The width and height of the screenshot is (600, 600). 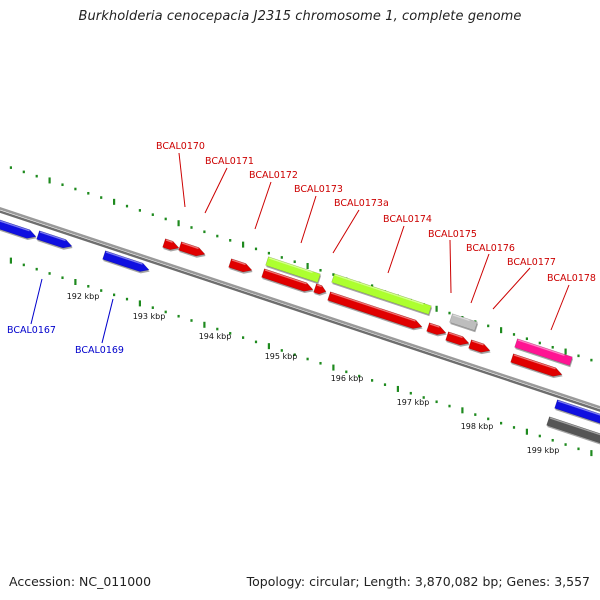 I want to click on gene-bcal0171-feature, so click(x=192, y=249).